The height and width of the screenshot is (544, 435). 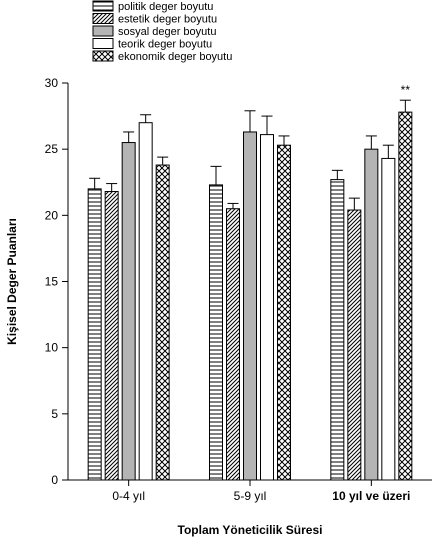 I want to click on x-tick-label: 10 yıl ve üzeri, so click(x=371, y=496).